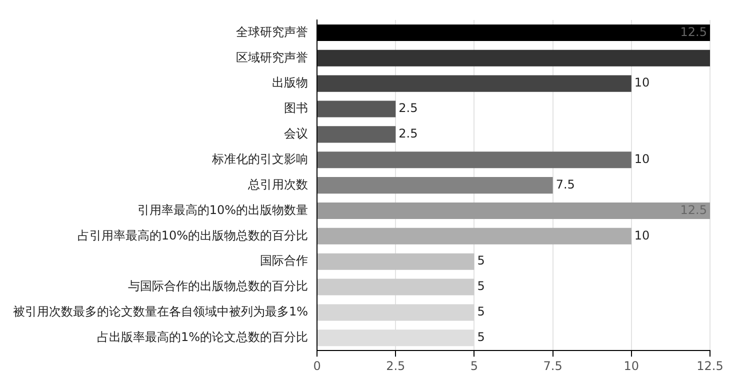 This screenshot has width=736, height=383. Describe the element at coordinates (277, 184) in the screenshot. I see `y-tick-label: 总引用次数` at that location.